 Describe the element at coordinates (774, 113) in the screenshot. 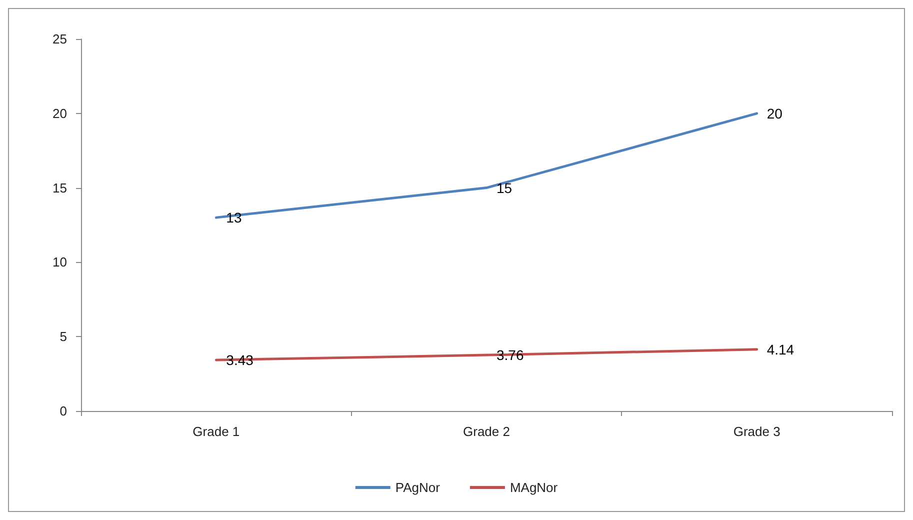

I see `data-label: 20` at that location.